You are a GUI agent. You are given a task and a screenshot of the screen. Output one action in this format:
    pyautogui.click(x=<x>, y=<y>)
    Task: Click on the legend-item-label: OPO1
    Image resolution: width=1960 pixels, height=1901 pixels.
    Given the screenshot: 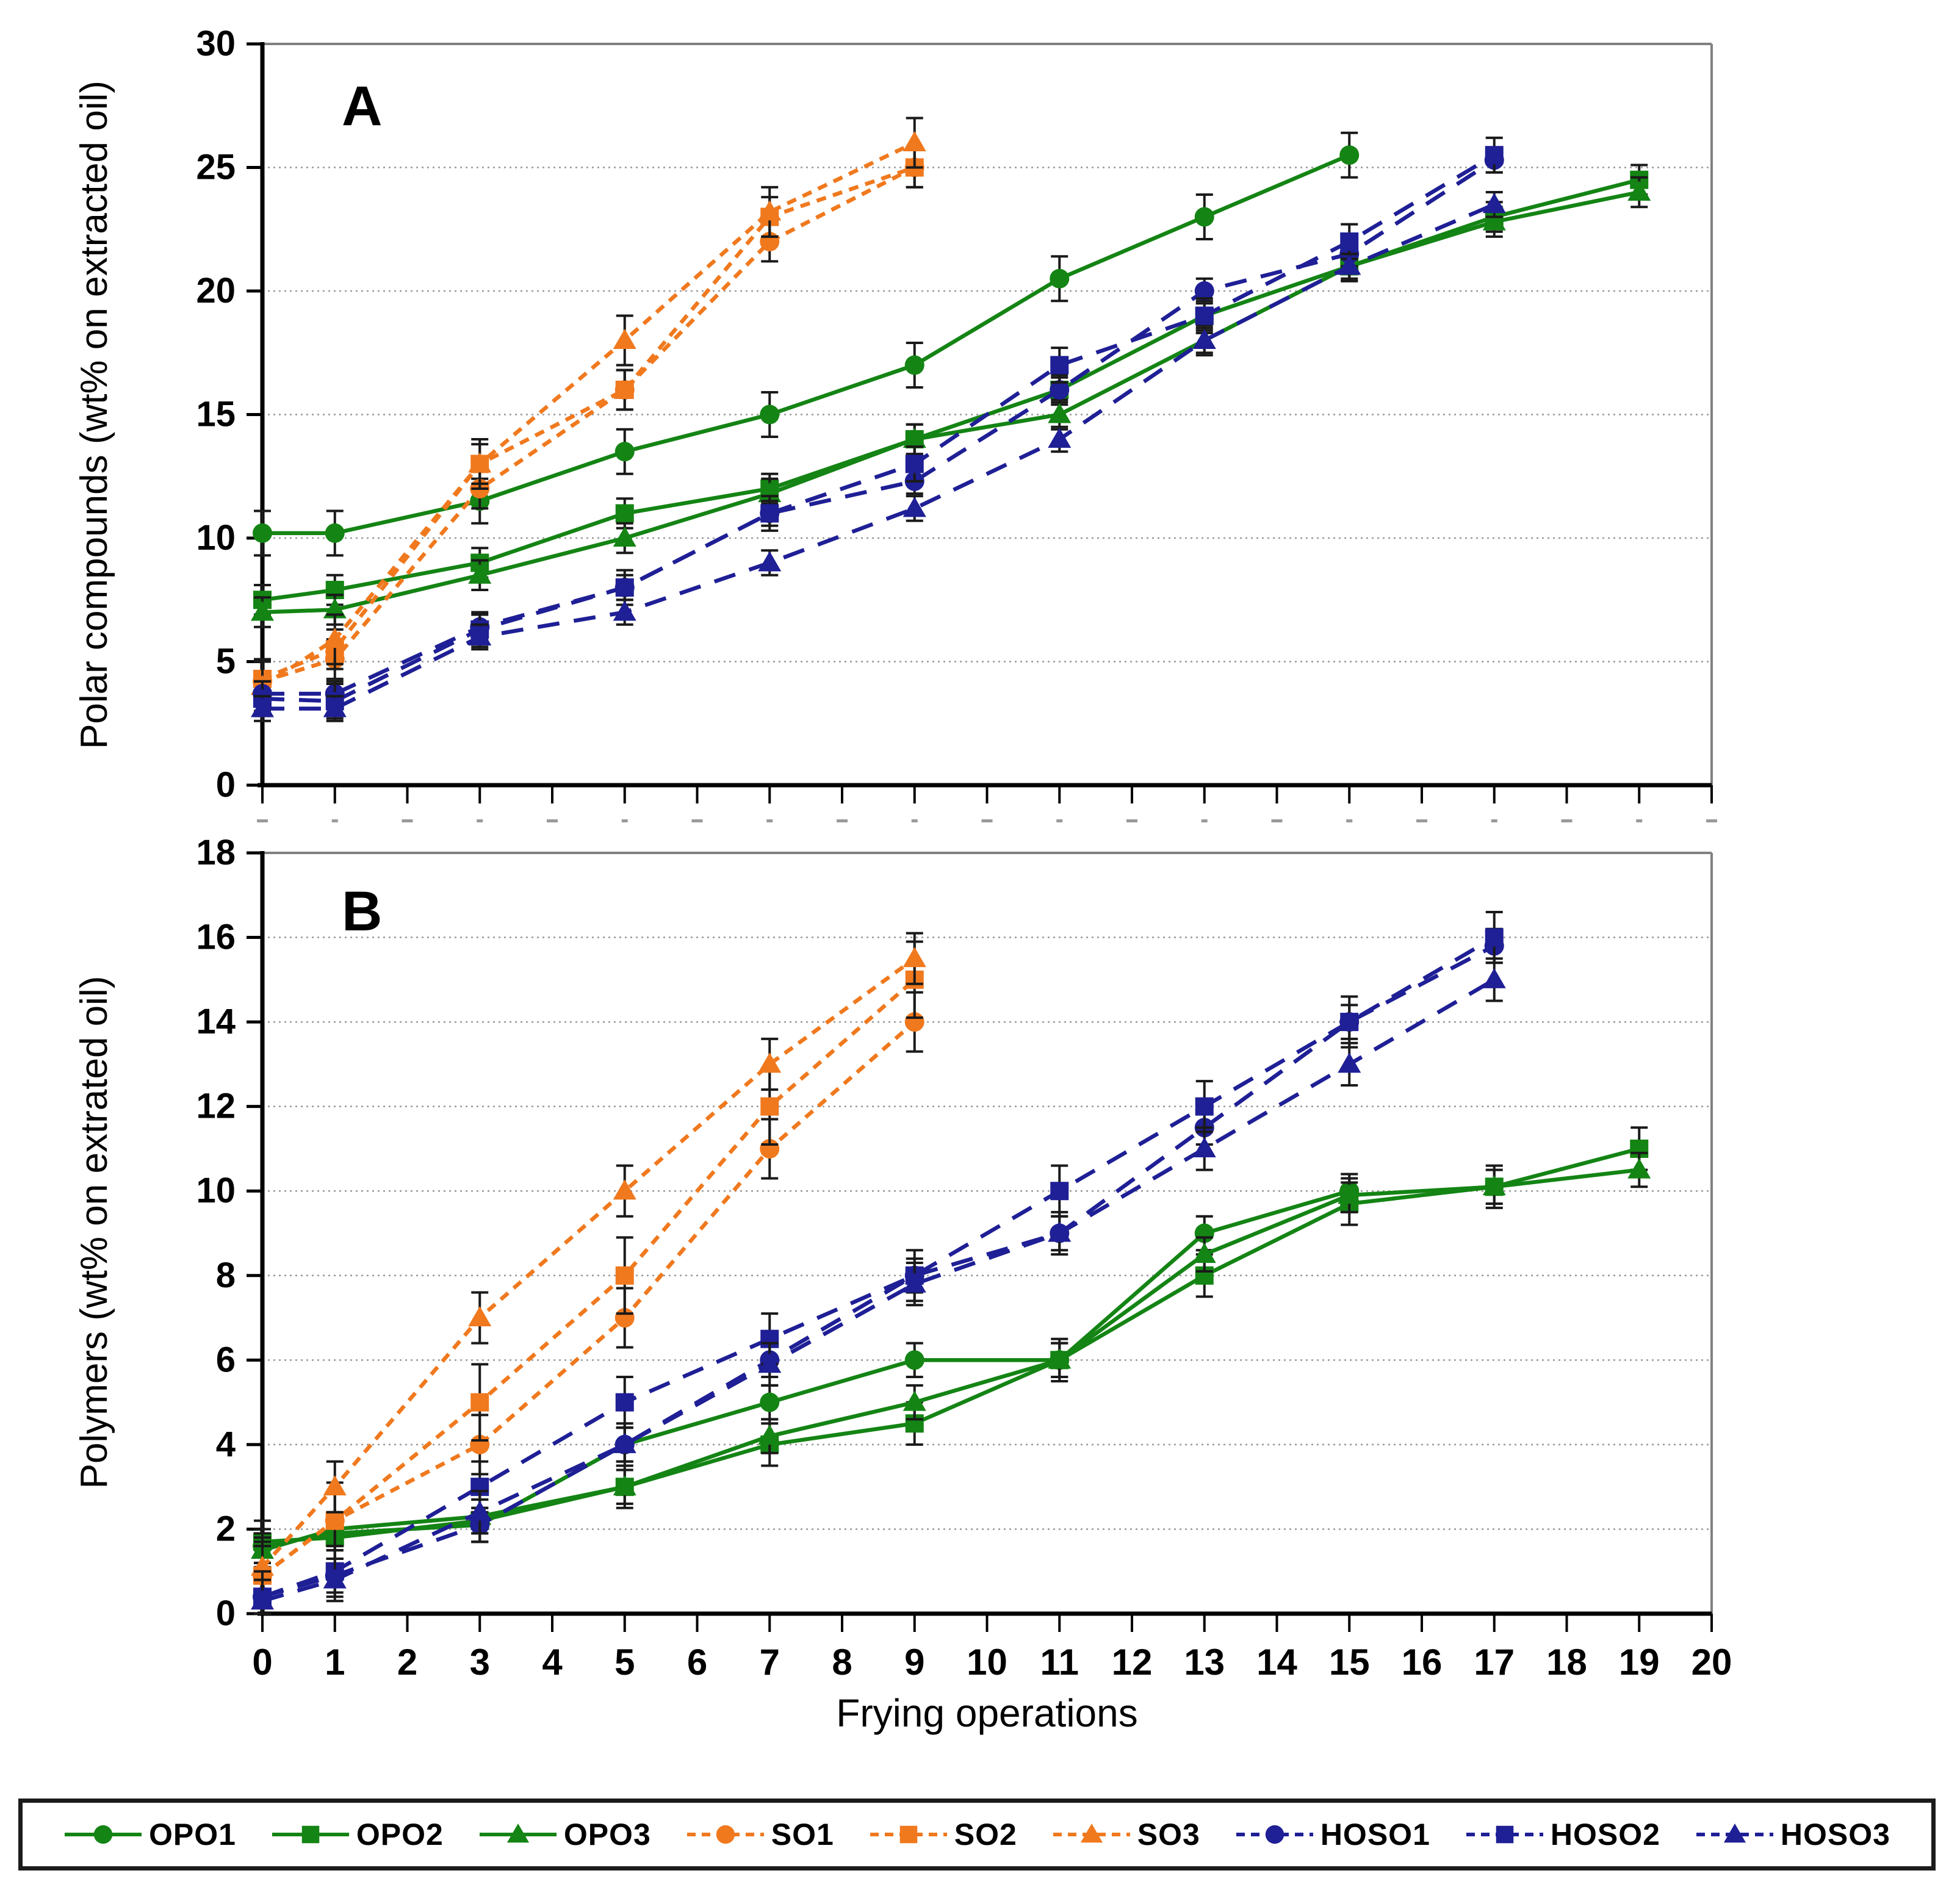 What is the action you would take?
    pyautogui.click(x=192, y=1834)
    